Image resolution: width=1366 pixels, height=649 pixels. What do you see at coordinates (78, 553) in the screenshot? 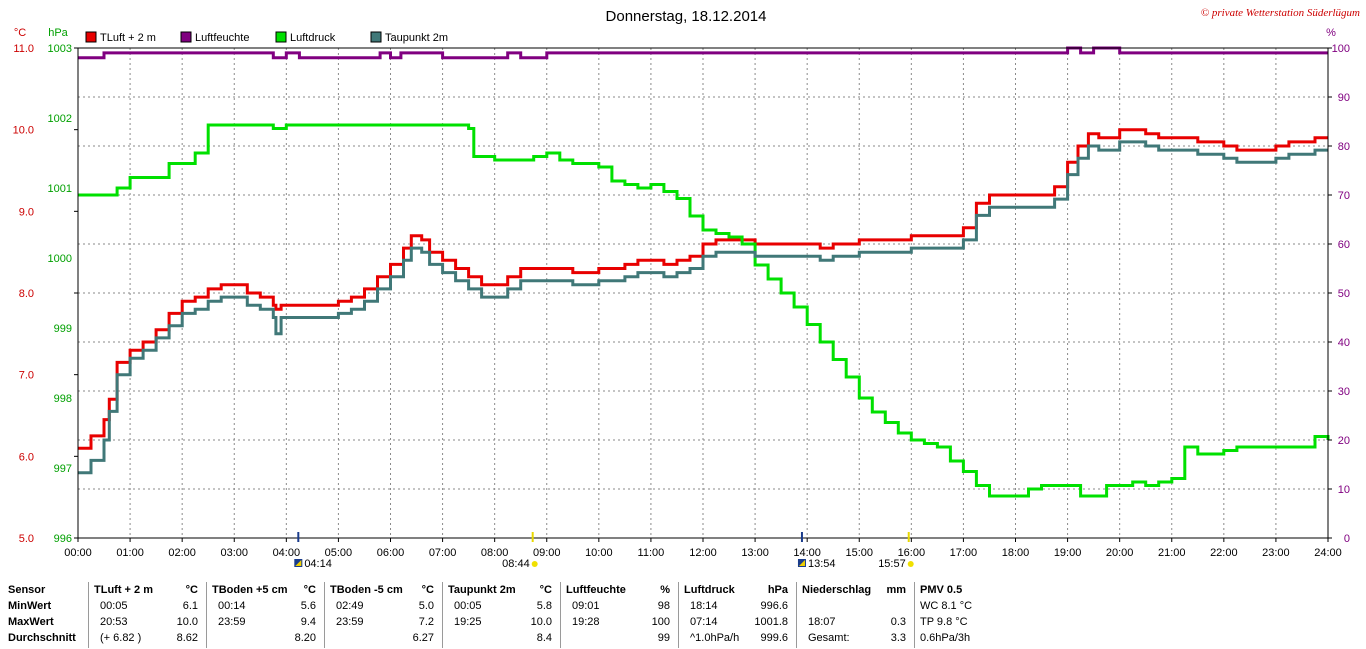
I see `x-tick-label: 00:00` at bounding box center [78, 553].